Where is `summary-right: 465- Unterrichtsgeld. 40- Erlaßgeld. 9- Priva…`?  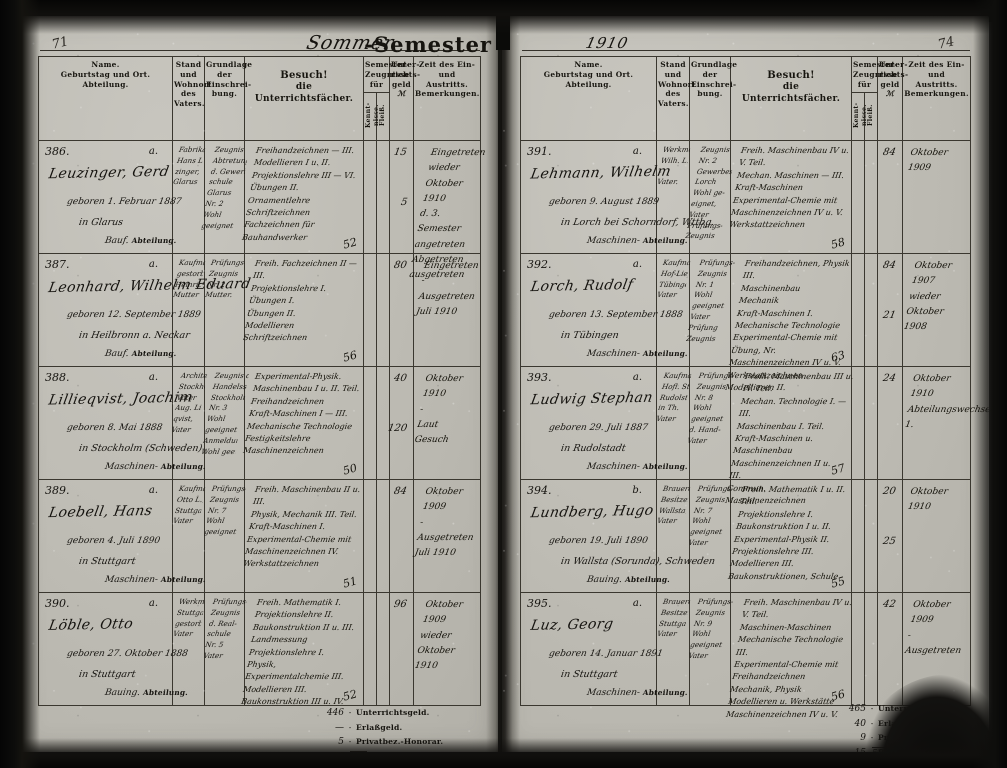
summary-right: 465- Unterrichtsgeld. 40- Erlaßgeld. 9- Priva… is located at coordinates (902, 731).